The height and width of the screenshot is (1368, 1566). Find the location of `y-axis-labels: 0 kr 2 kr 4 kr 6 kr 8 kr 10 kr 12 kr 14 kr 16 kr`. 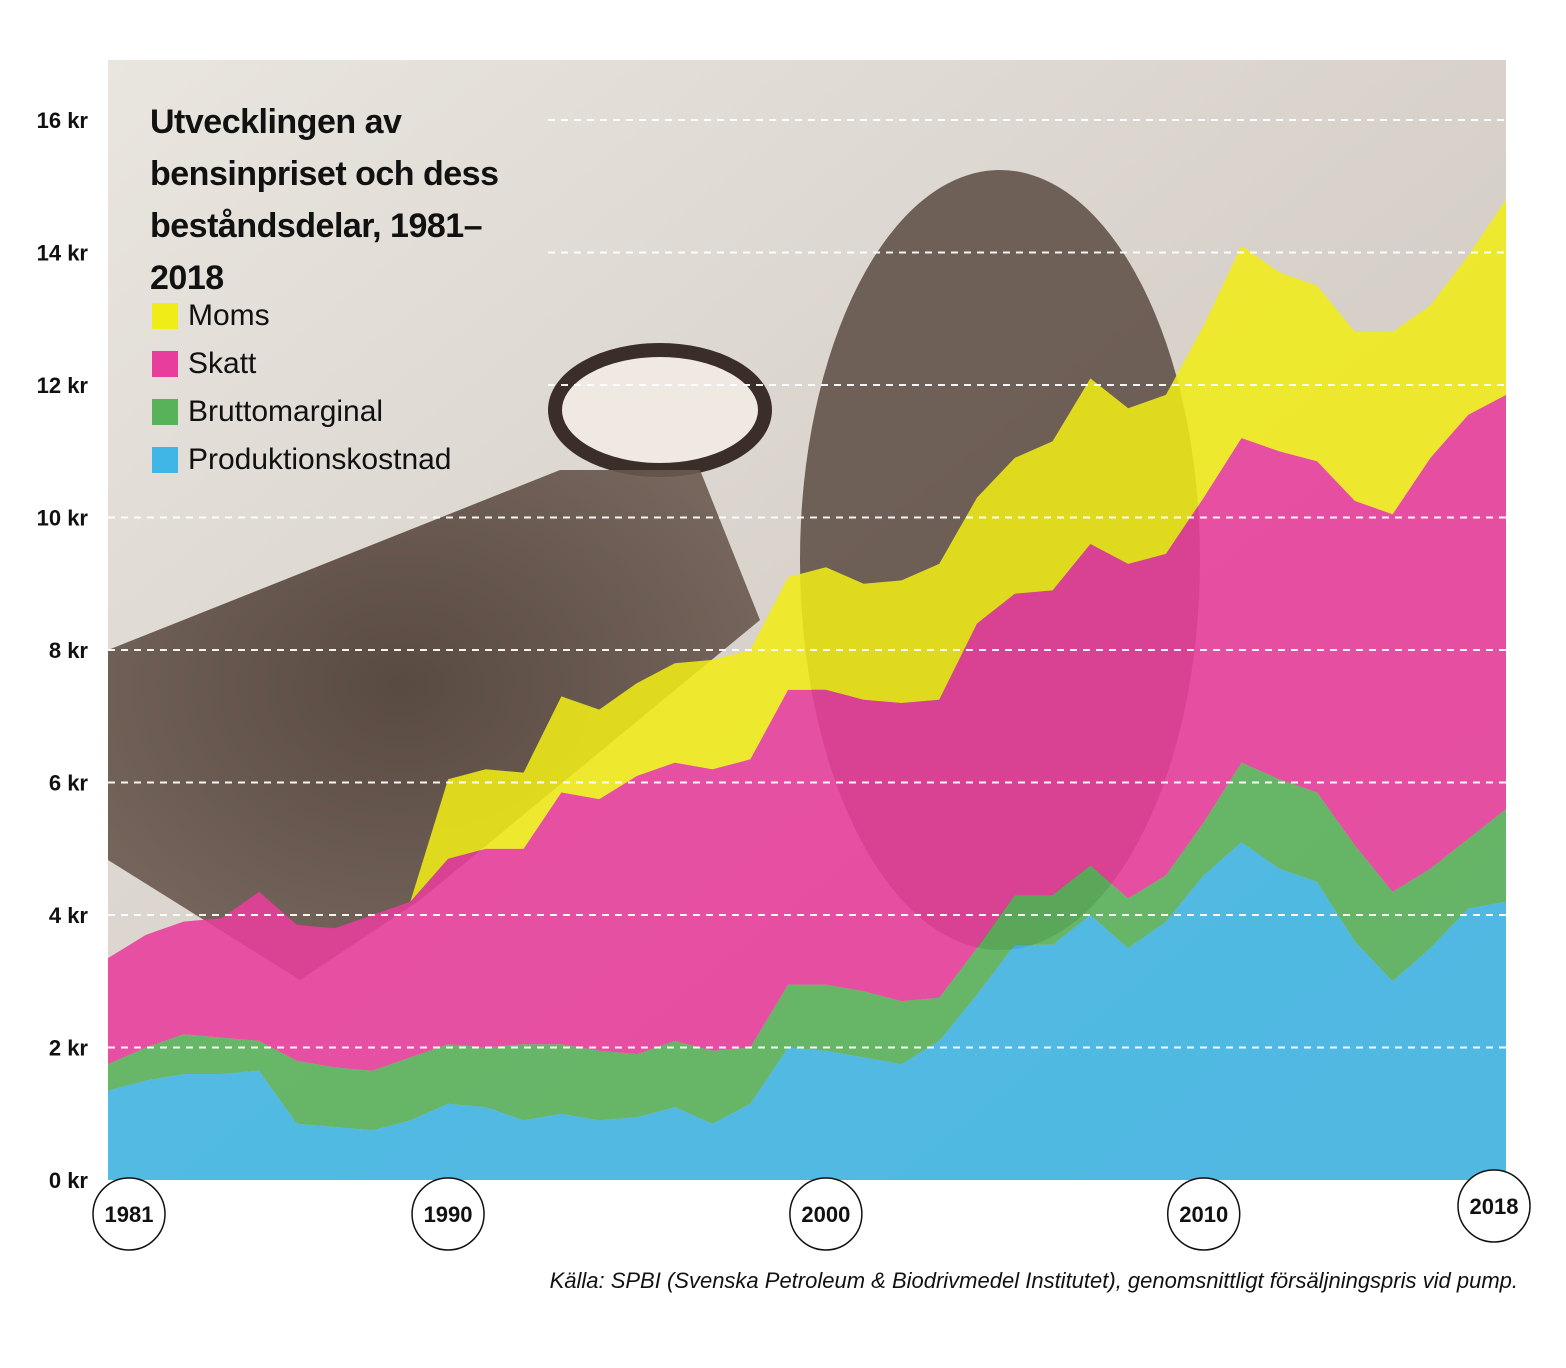

y-axis-labels: 0 kr 2 kr 4 kr 6 kr 8 kr 10 kr 12 kr 14 kr 16 kr is located at coordinates (63, 650).